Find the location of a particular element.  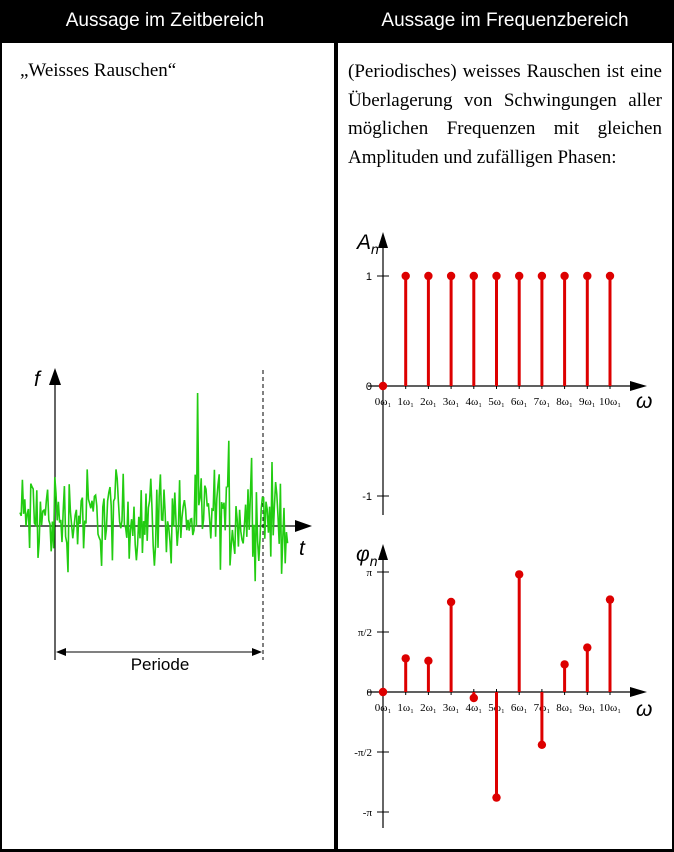

amp-y-tick-label: 0 is located at coordinates (369, 387).